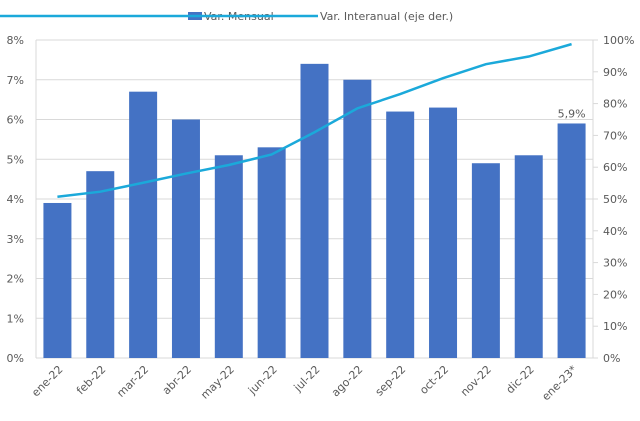 This screenshot has height=421, width=640. I want to click on right-tick-label: 100%, so click(618, 40).